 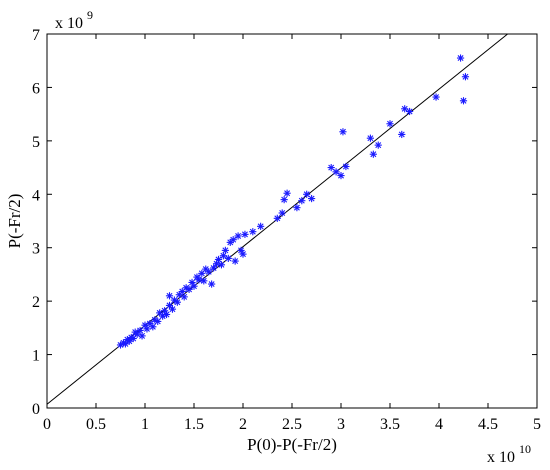 I want to click on x-tick-label: 1.5, so click(x=194, y=424).